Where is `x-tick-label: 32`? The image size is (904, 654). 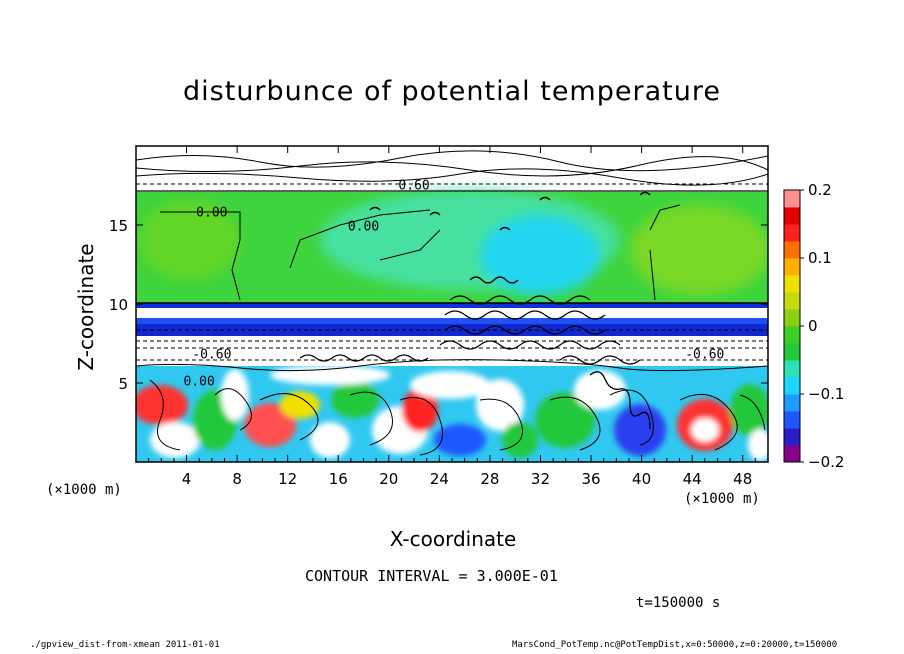 x-tick-label: 32 is located at coordinates (540, 479).